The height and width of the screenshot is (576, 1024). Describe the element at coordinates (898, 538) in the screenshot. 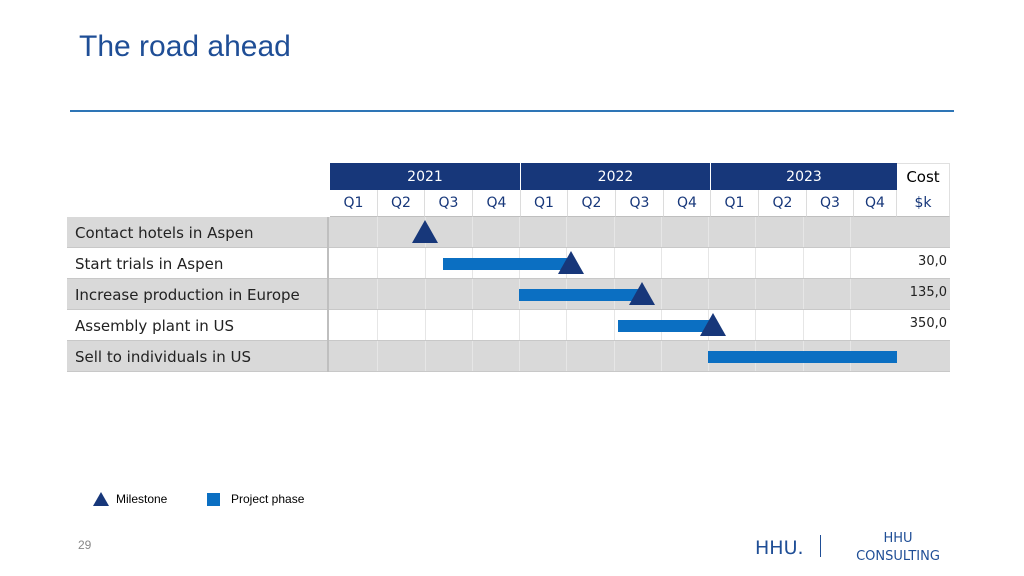

I see `company-name-line1: HHU` at that location.